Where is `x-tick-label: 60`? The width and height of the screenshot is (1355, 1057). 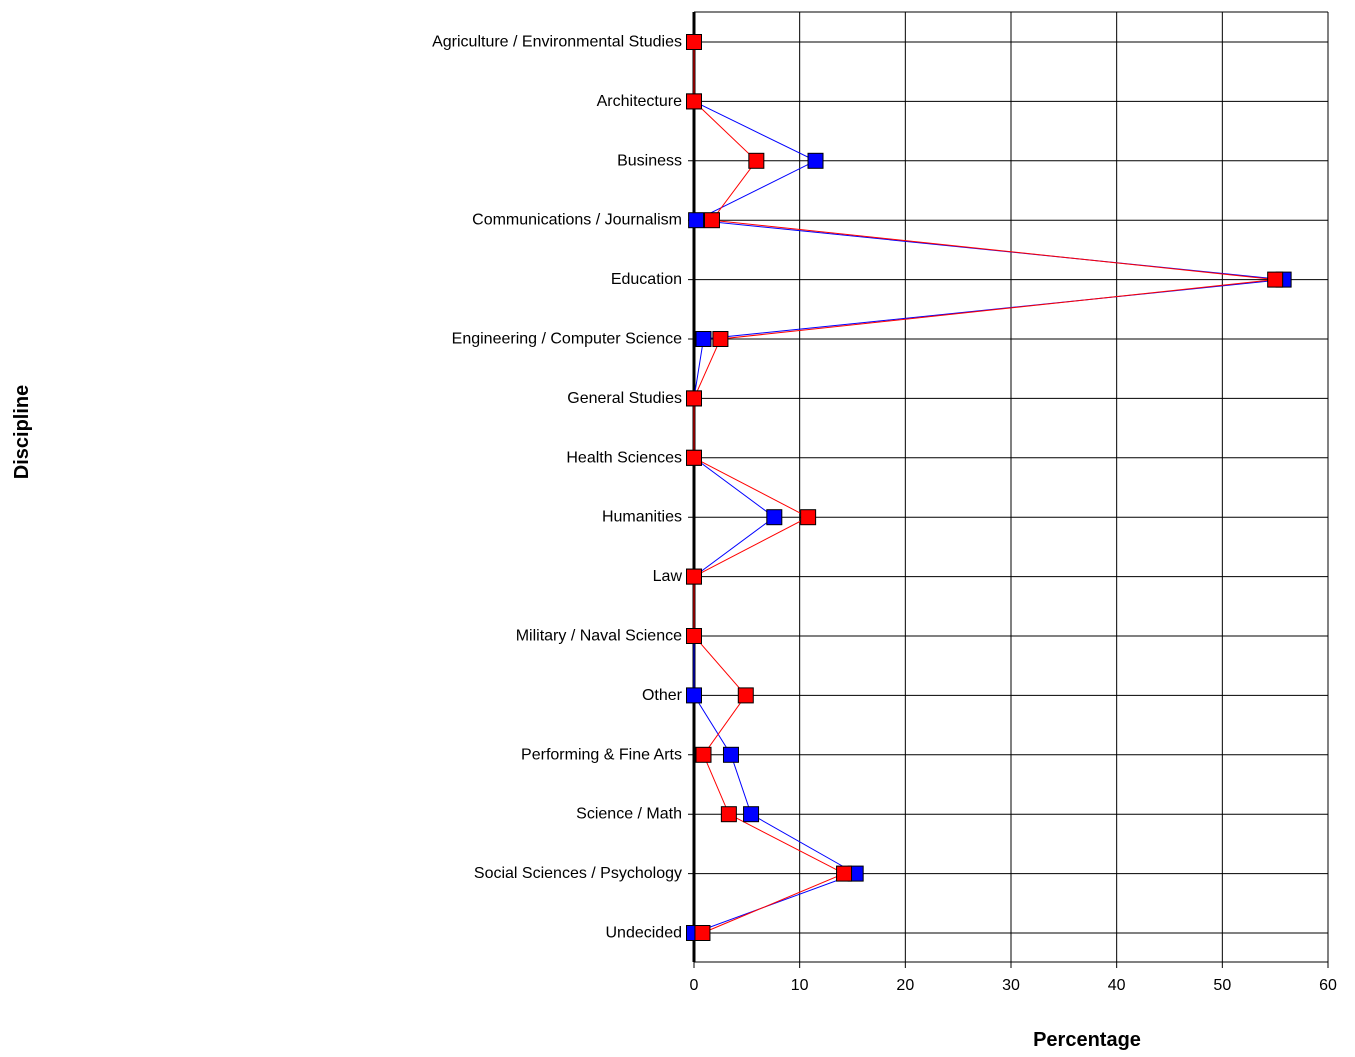
x-tick-label: 60 is located at coordinates (1328, 985).